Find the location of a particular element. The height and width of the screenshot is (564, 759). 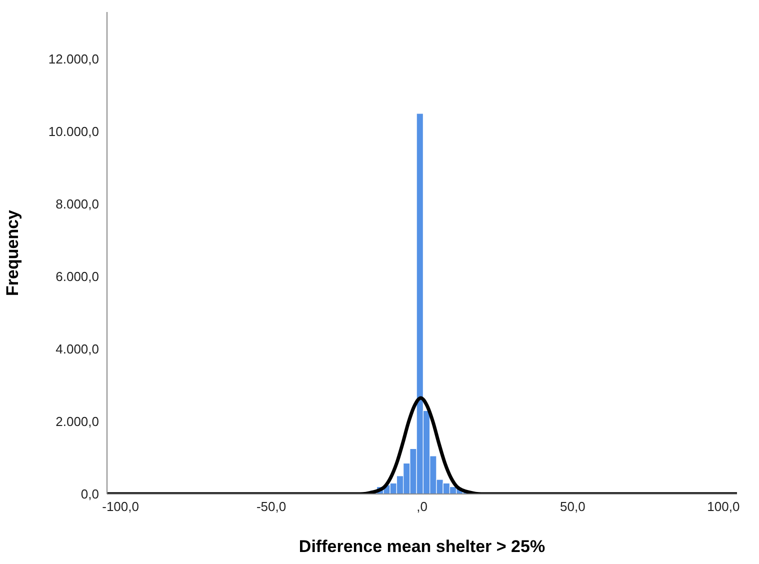

y-tick-label: 6.000,0 is located at coordinates (77, 276).